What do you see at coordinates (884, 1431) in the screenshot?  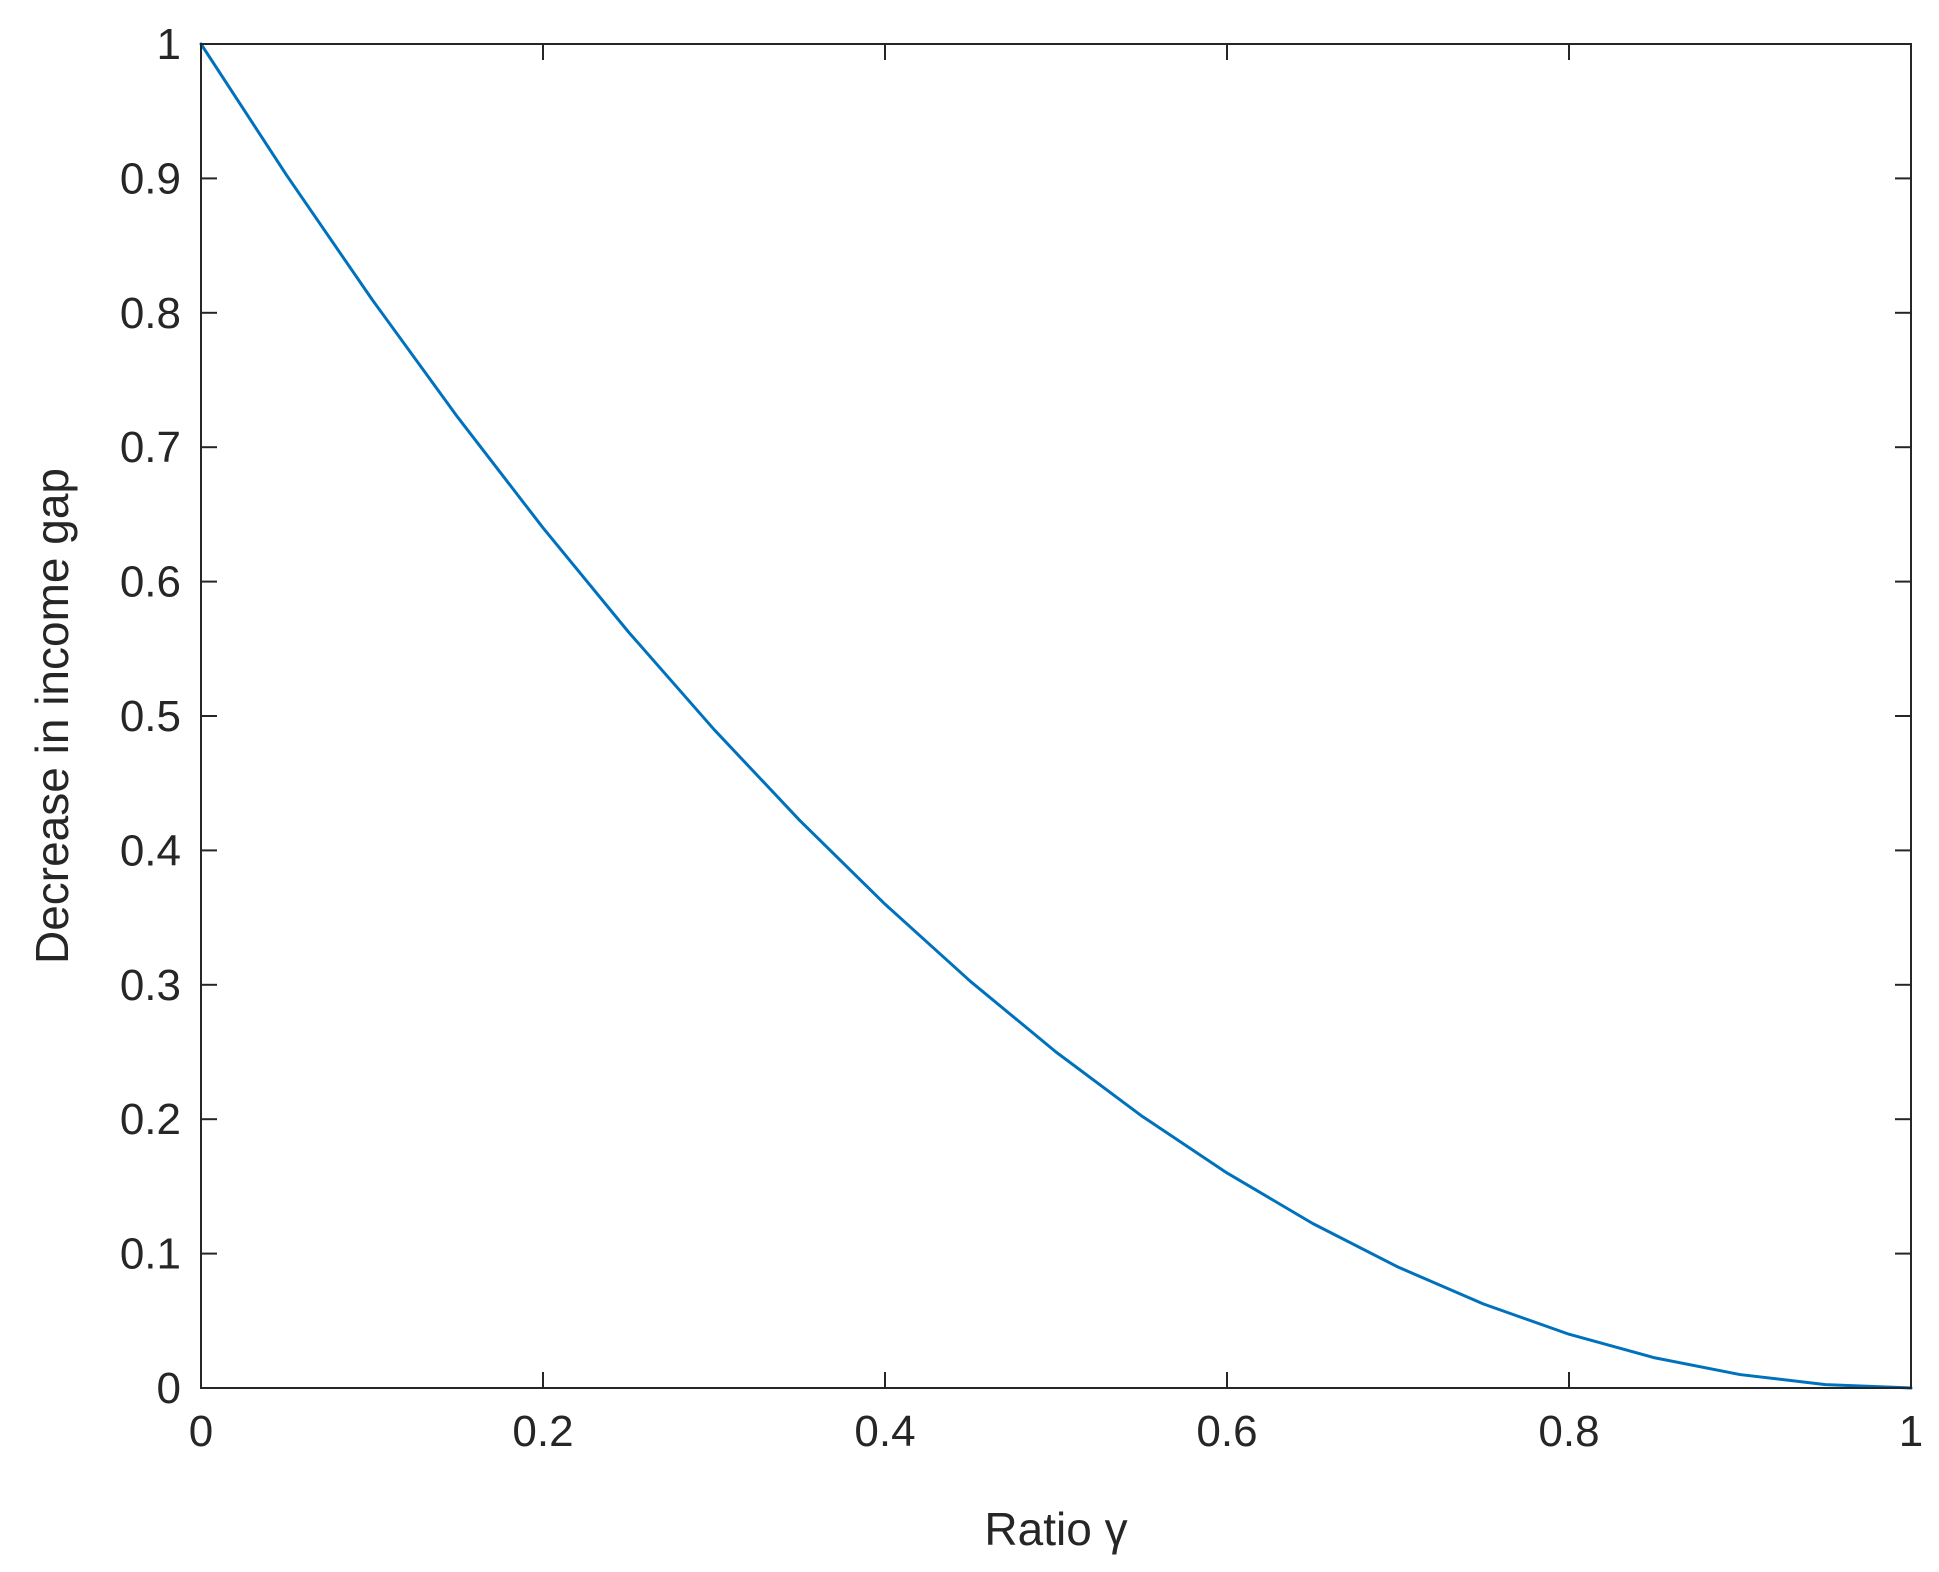 I see `x-tick-label: 0.4` at bounding box center [884, 1431].